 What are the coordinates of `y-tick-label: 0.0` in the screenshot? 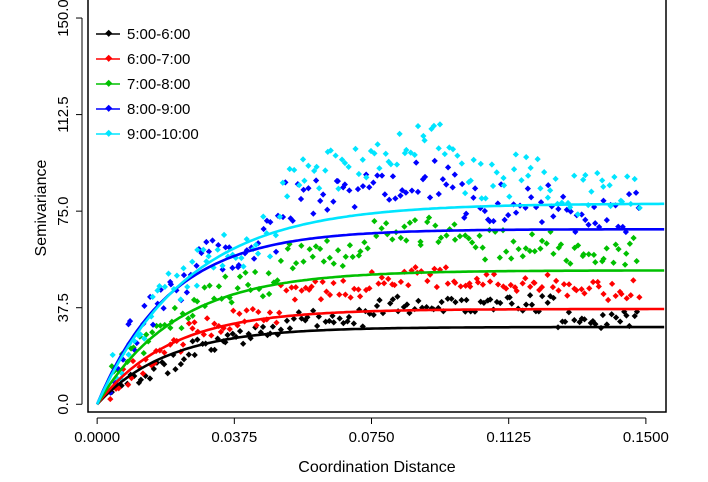 It's located at (63, 404).